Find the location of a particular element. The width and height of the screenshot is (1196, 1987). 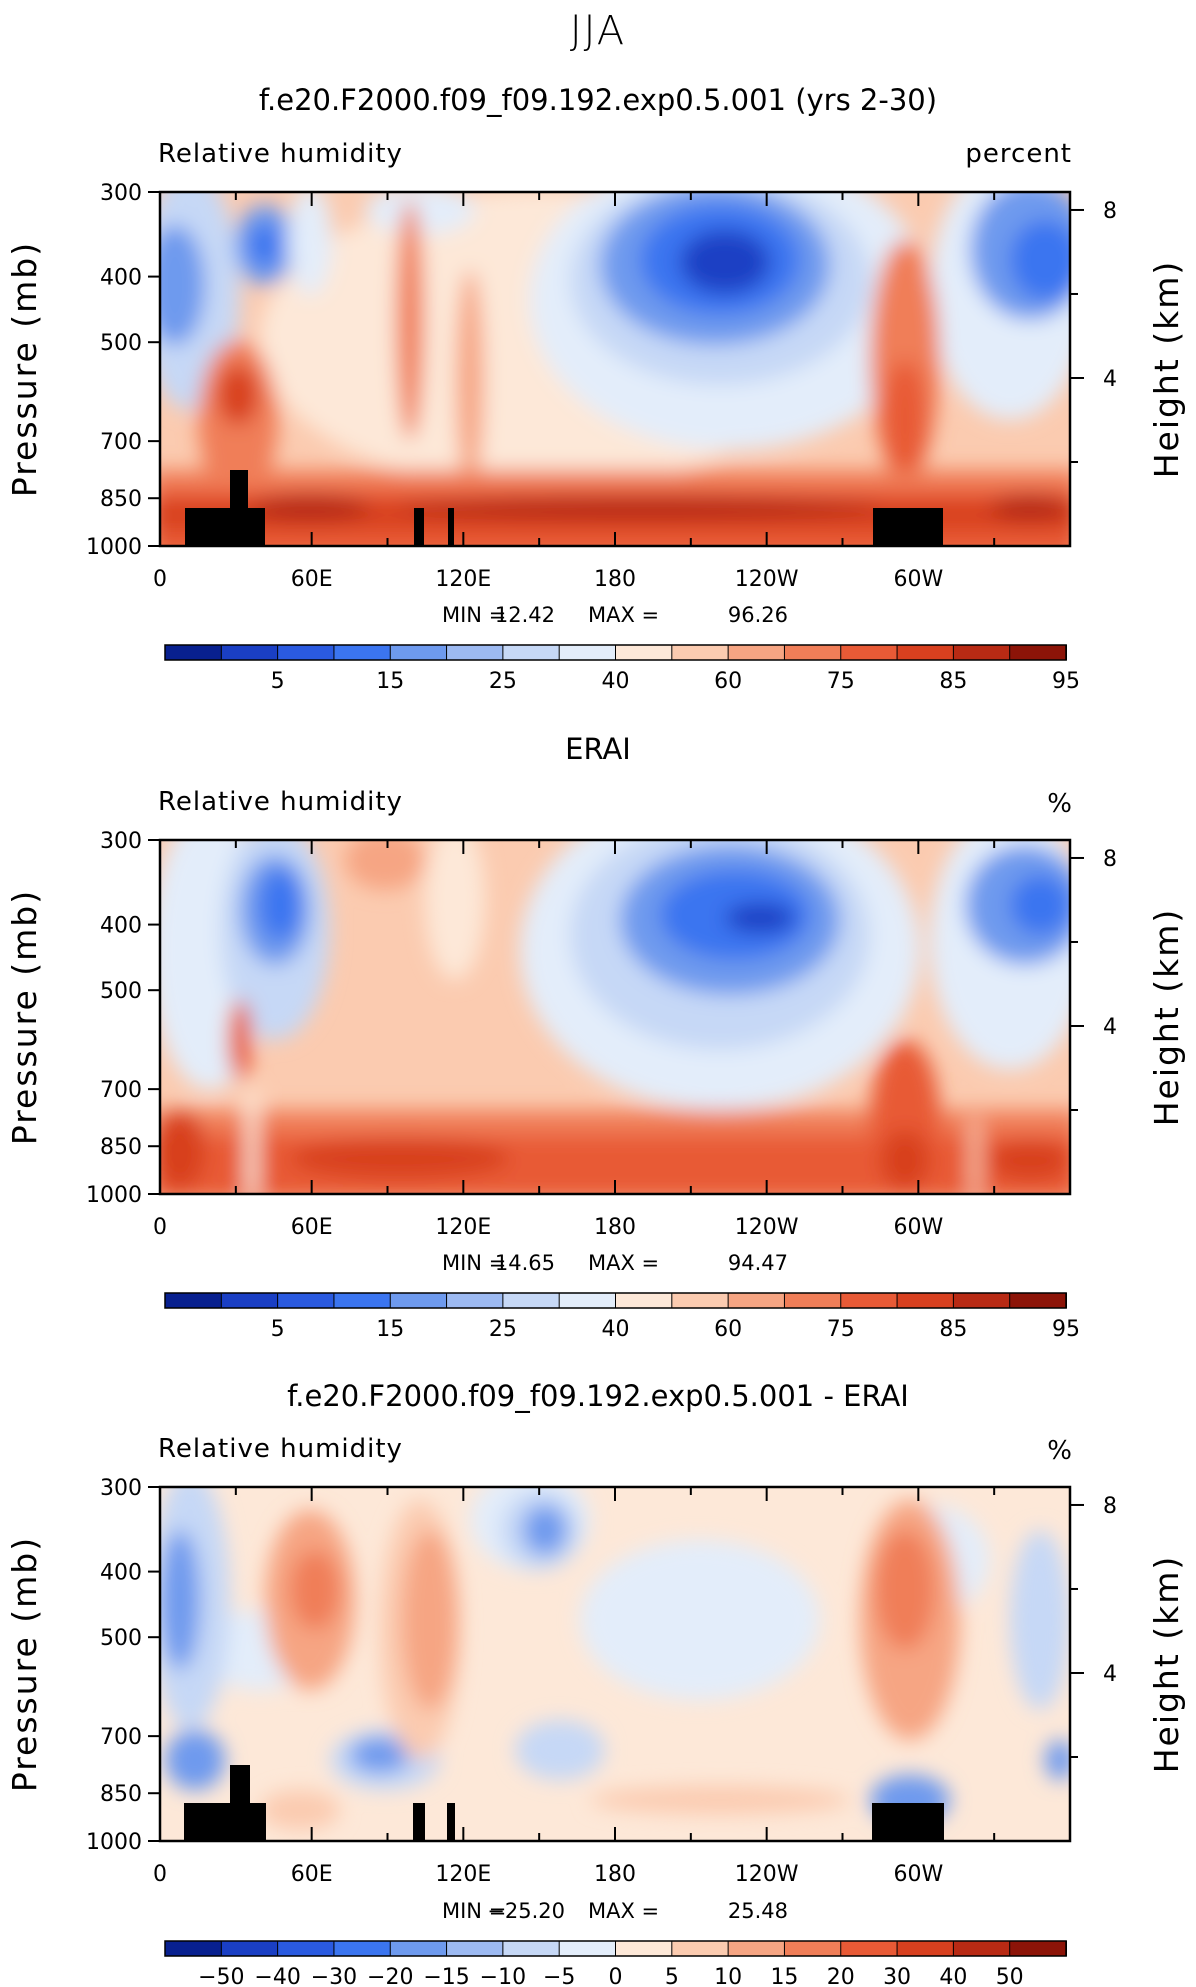

y-tick-label: 1000 is located at coordinates (114, 1842).